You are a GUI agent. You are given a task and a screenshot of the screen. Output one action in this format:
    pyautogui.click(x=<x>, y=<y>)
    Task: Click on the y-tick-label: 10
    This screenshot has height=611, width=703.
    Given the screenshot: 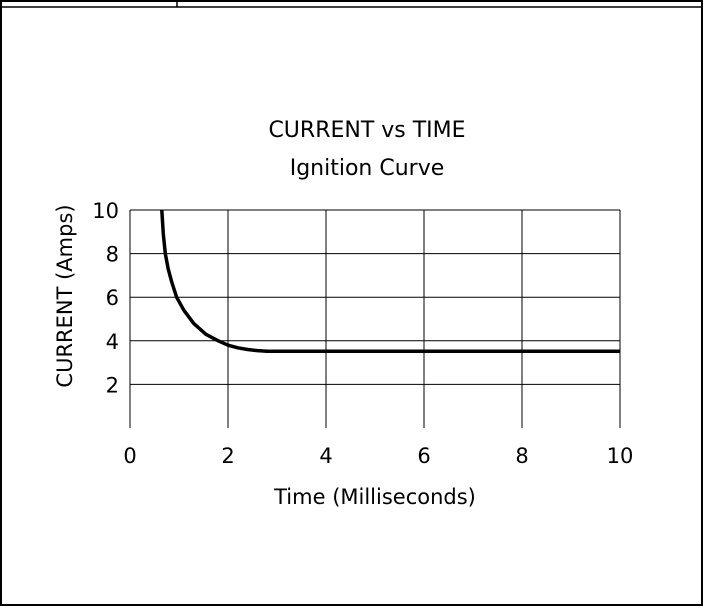 What is the action you would take?
    pyautogui.click(x=105, y=211)
    